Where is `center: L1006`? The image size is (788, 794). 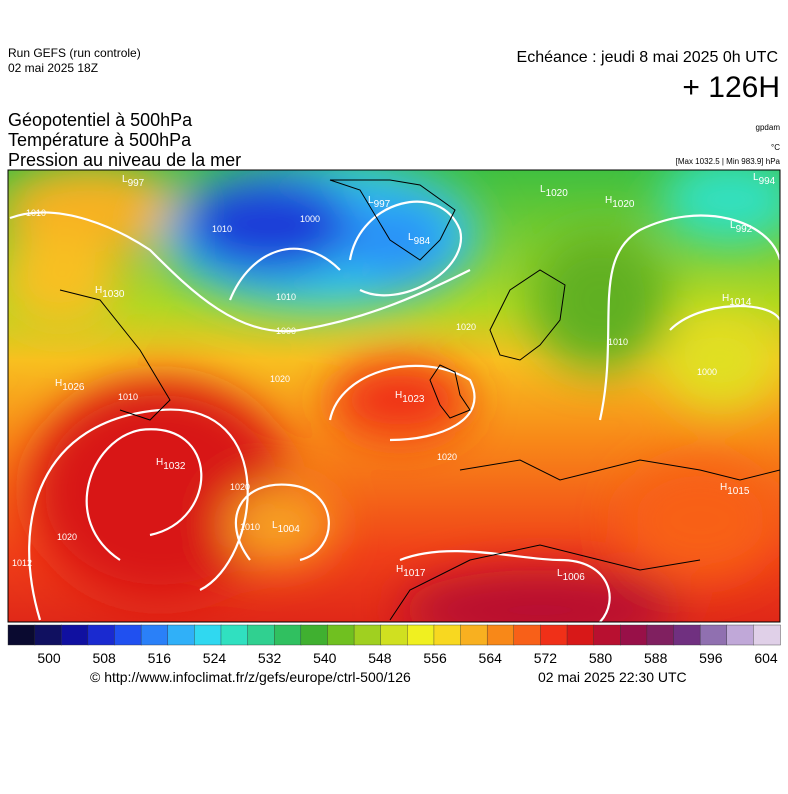
center: L1006 is located at coordinates (571, 575).